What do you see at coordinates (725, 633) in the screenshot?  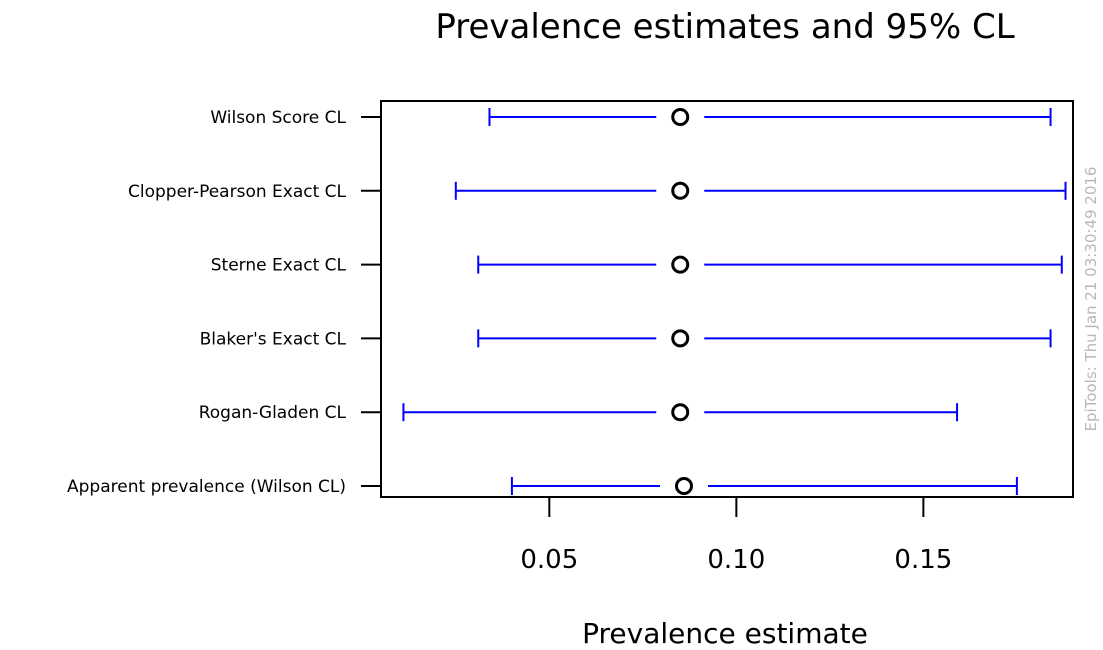 I see `x-axis-title: Prevalence estimate` at bounding box center [725, 633].